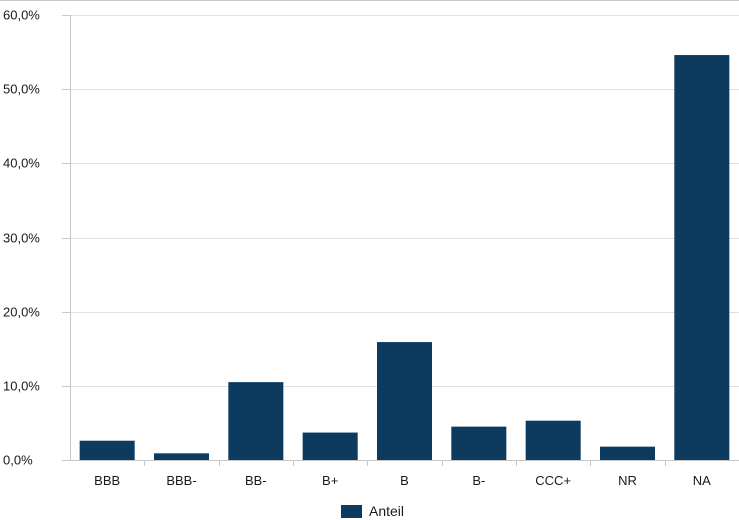 This screenshot has height=520, width=739. What do you see at coordinates (387, 511) in the screenshot?
I see `legend-label: Anteil` at bounding box center [387, 511].